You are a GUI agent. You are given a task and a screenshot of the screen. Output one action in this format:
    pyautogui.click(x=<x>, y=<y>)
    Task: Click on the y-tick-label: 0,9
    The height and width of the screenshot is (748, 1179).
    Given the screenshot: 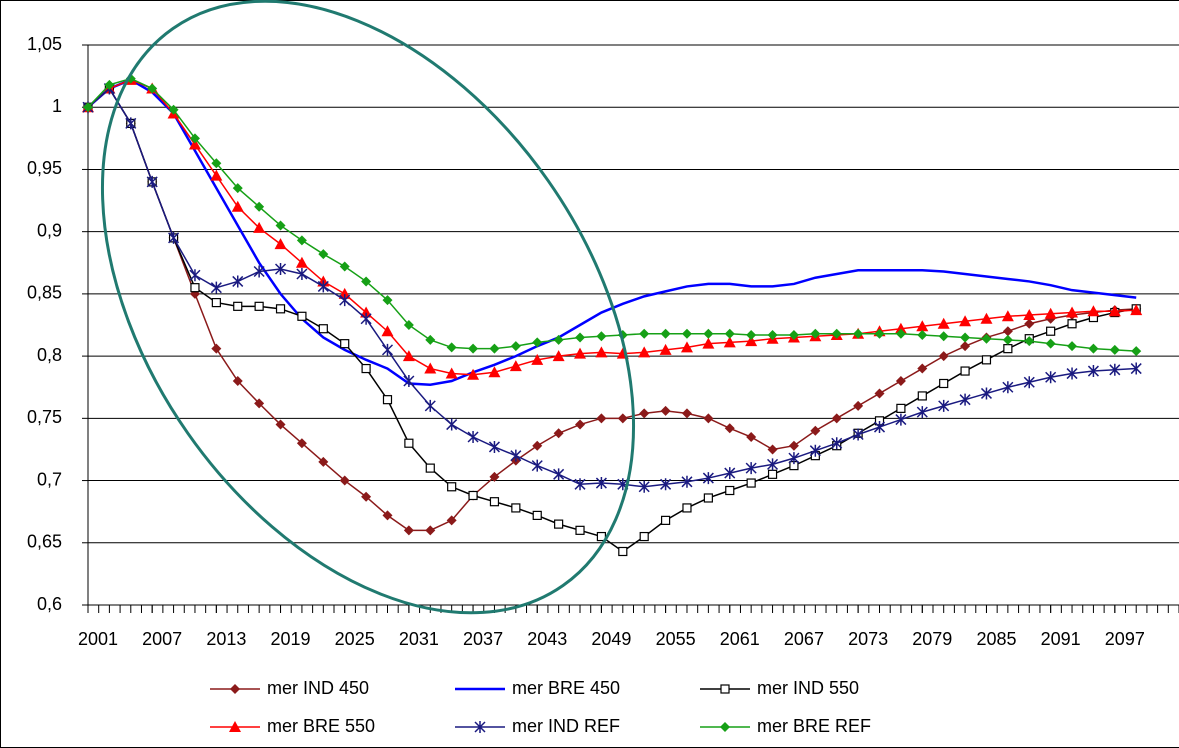 What is the action you would take?
    pyautogui.click(x=49, y=230)
    